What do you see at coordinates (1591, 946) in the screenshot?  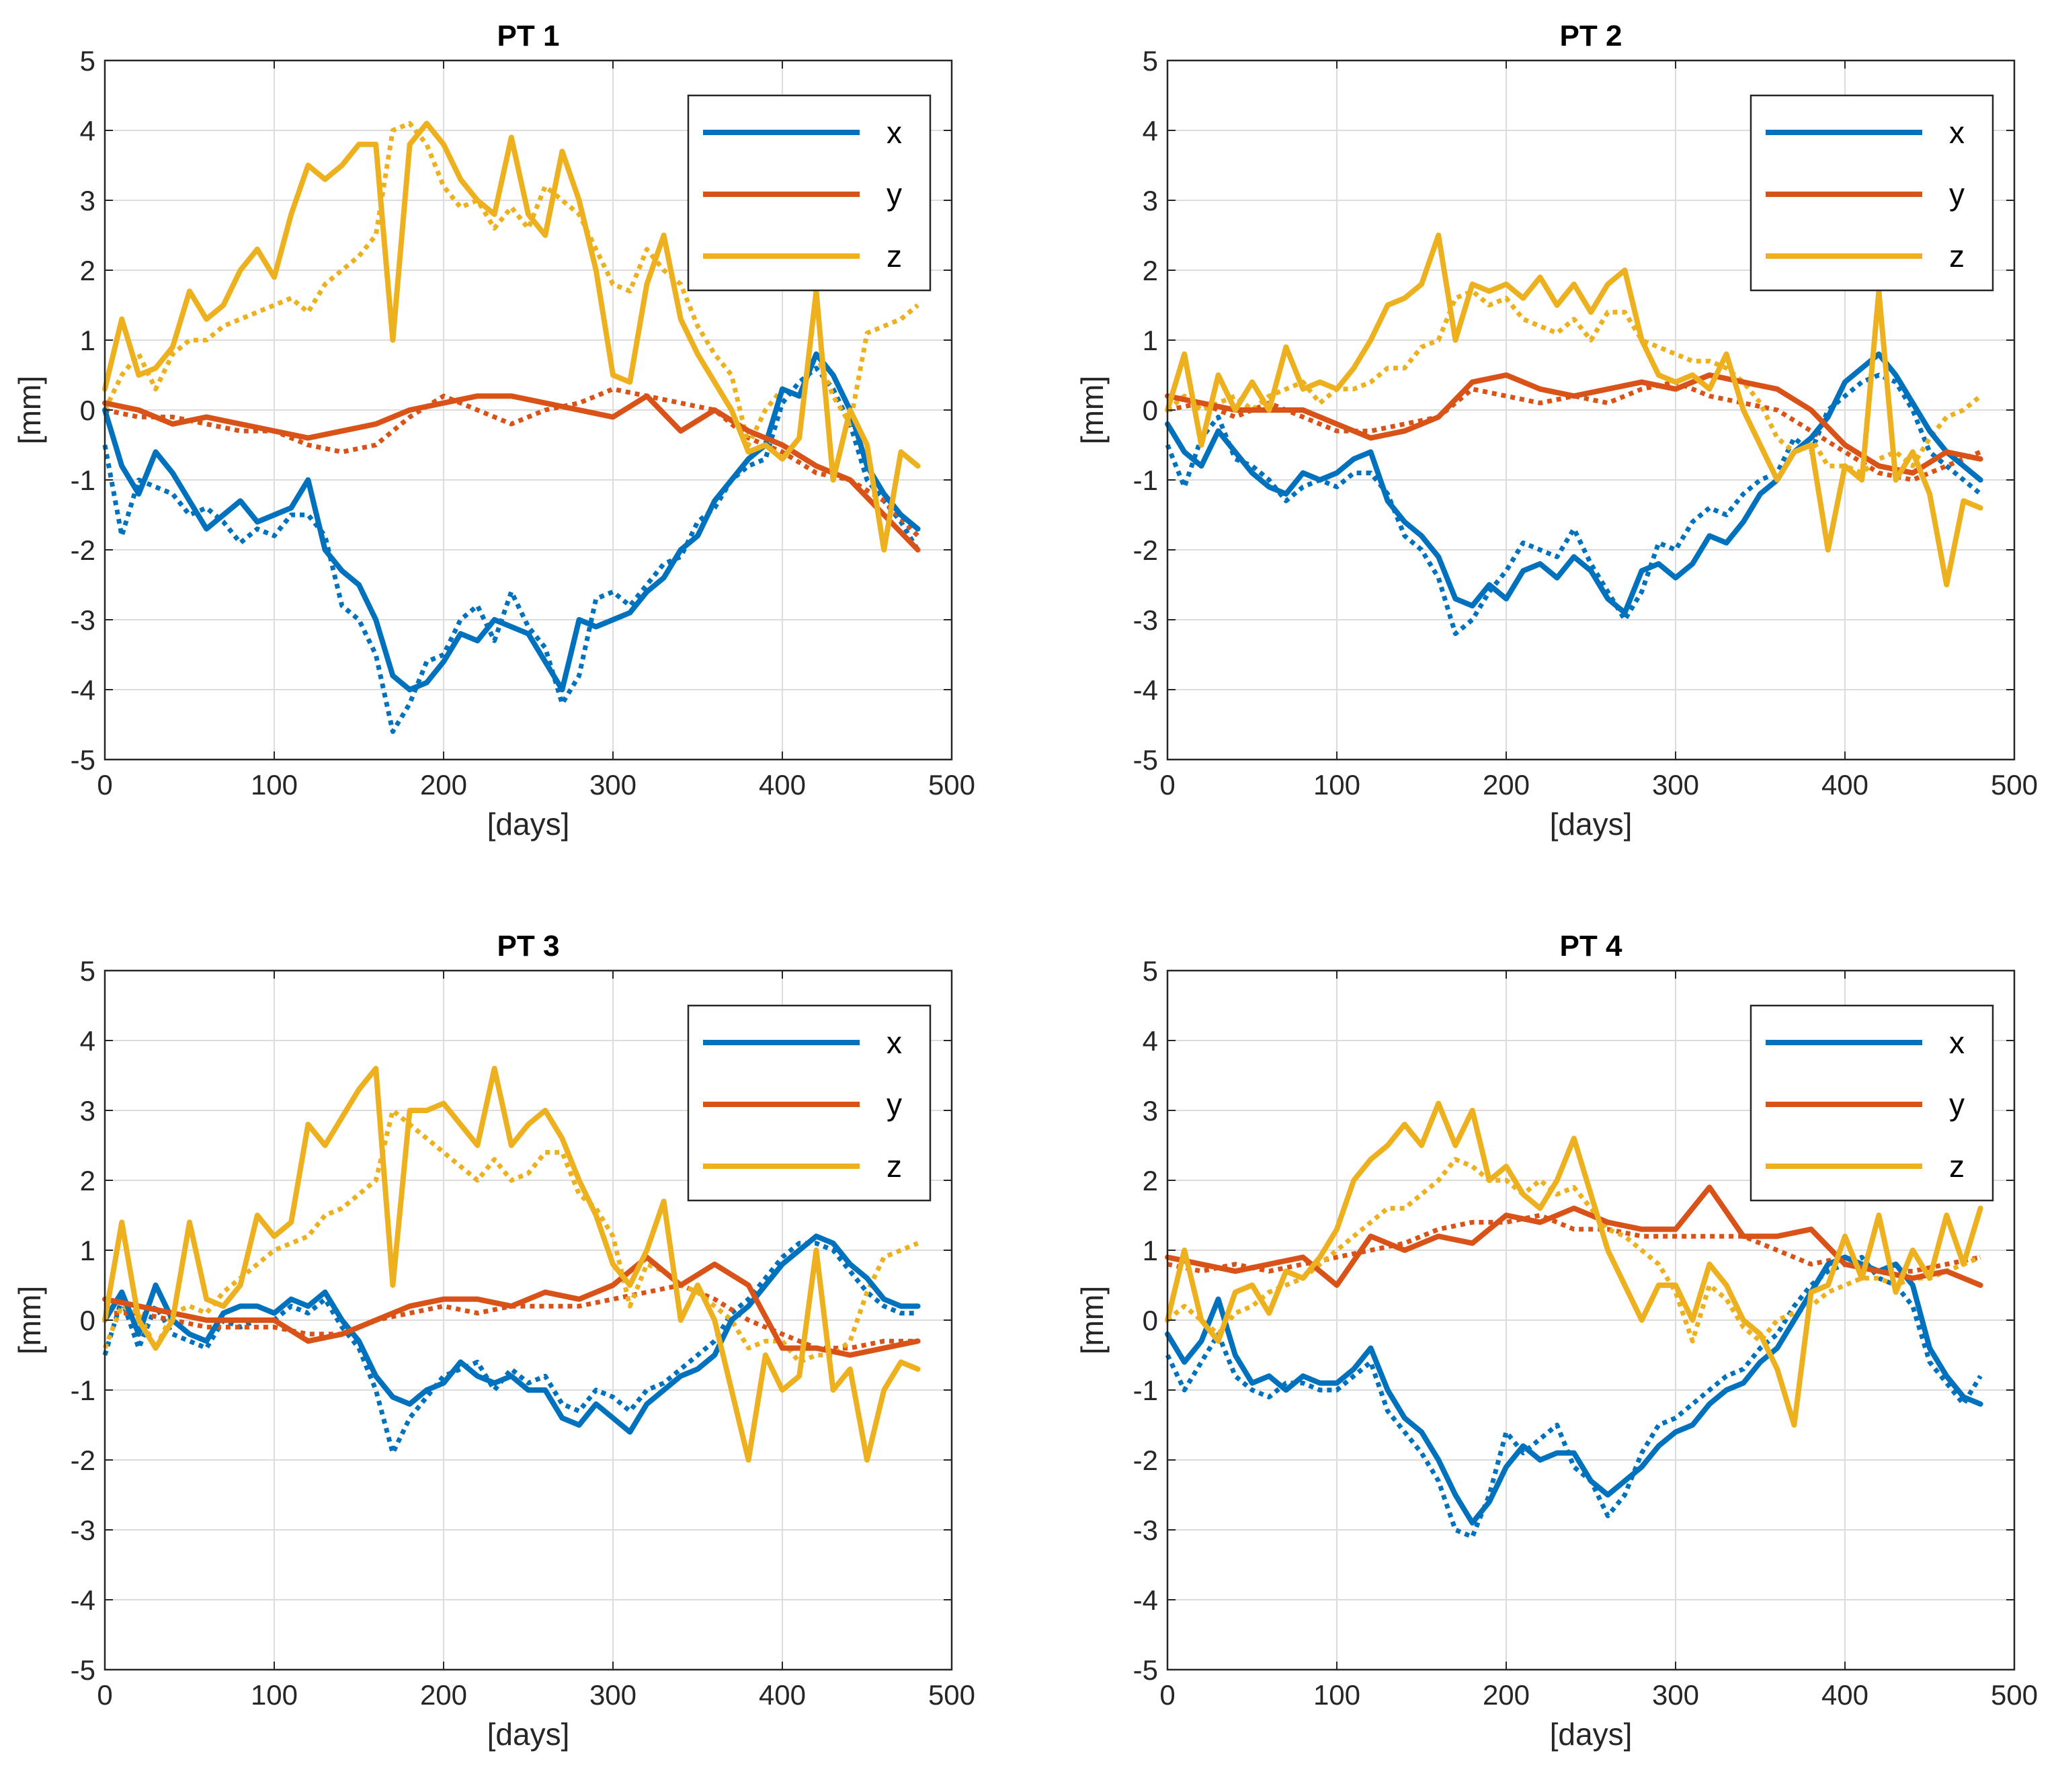 I see `chart-title: PT 4` at bounding box center [1591, 946].